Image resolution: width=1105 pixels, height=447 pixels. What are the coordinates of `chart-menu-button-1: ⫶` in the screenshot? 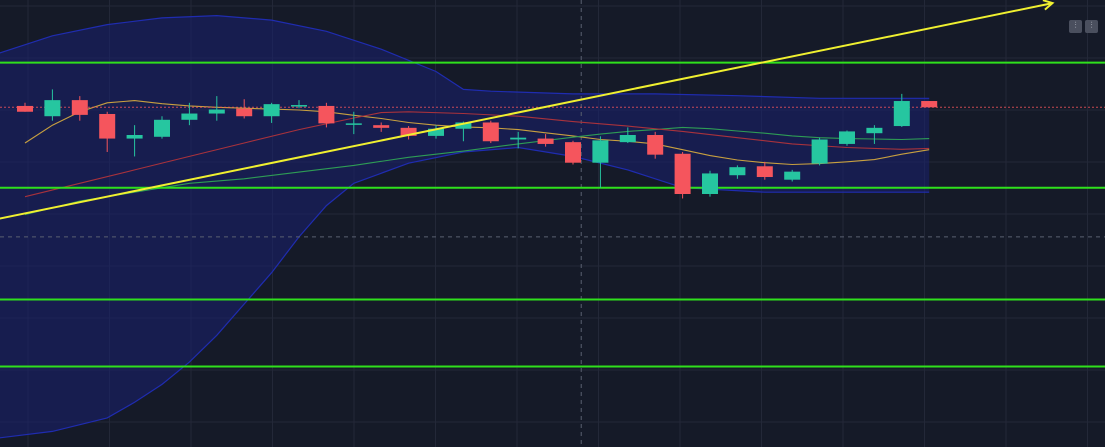 It's located at (1075, 26).